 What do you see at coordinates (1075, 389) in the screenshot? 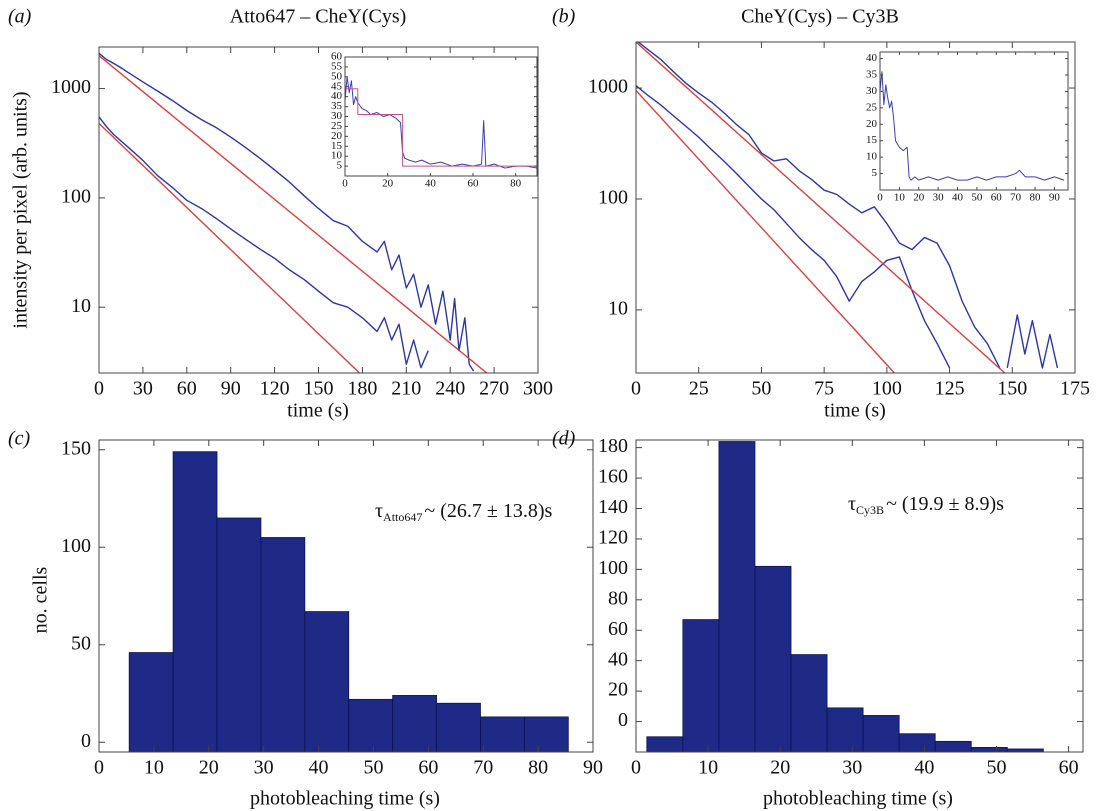
I see `x-tick-label: 175` at bounding box center [1075, 389].